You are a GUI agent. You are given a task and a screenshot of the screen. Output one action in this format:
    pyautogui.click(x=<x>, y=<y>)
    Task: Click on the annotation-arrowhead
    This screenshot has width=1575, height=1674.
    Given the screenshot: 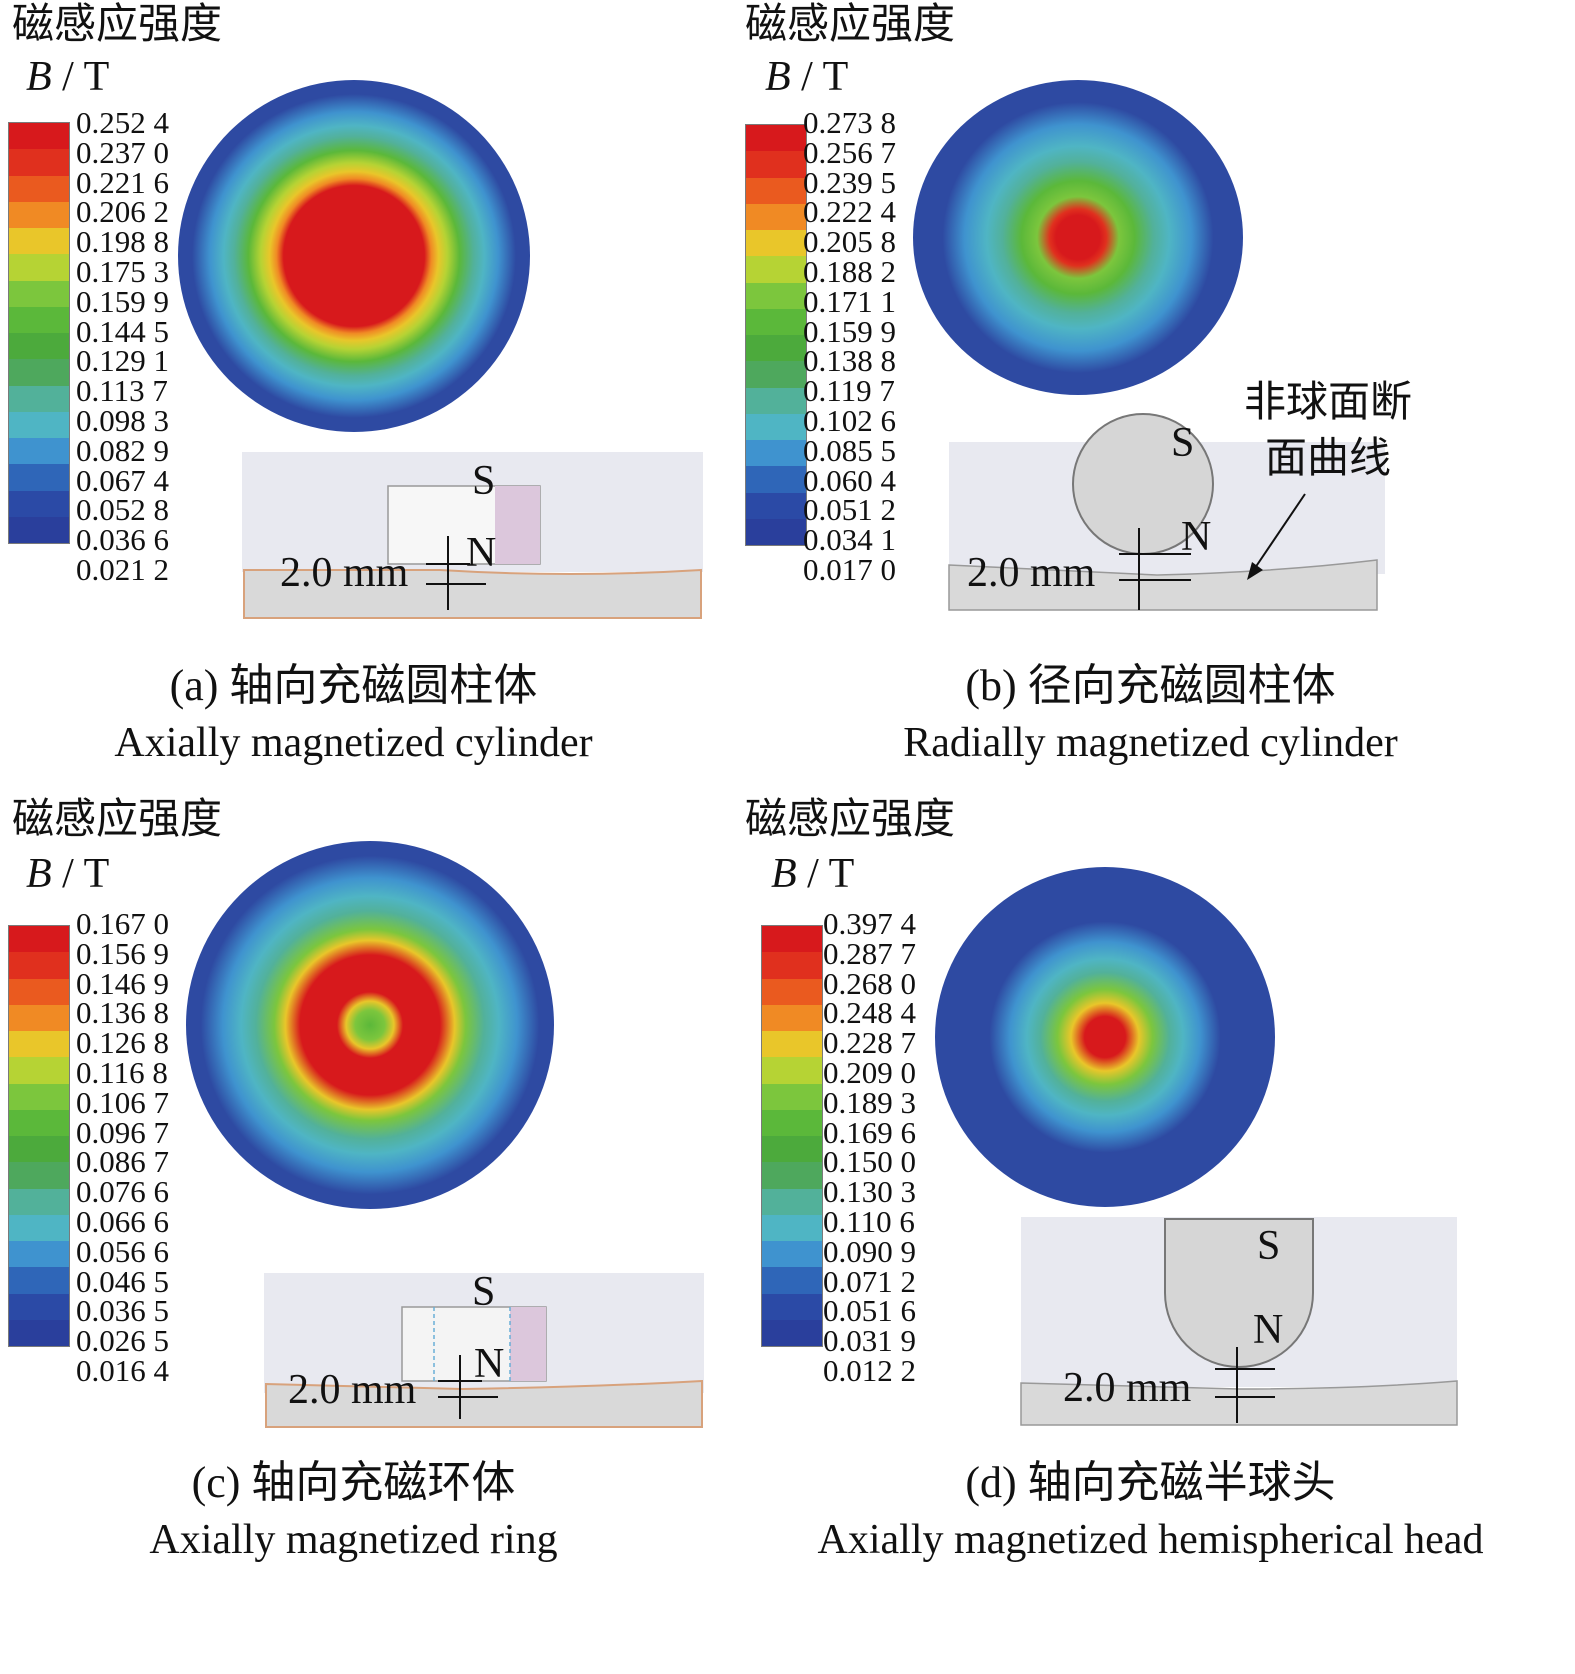 What is the action you would take?
    pyautogui.click(x=1255, y=571)
    